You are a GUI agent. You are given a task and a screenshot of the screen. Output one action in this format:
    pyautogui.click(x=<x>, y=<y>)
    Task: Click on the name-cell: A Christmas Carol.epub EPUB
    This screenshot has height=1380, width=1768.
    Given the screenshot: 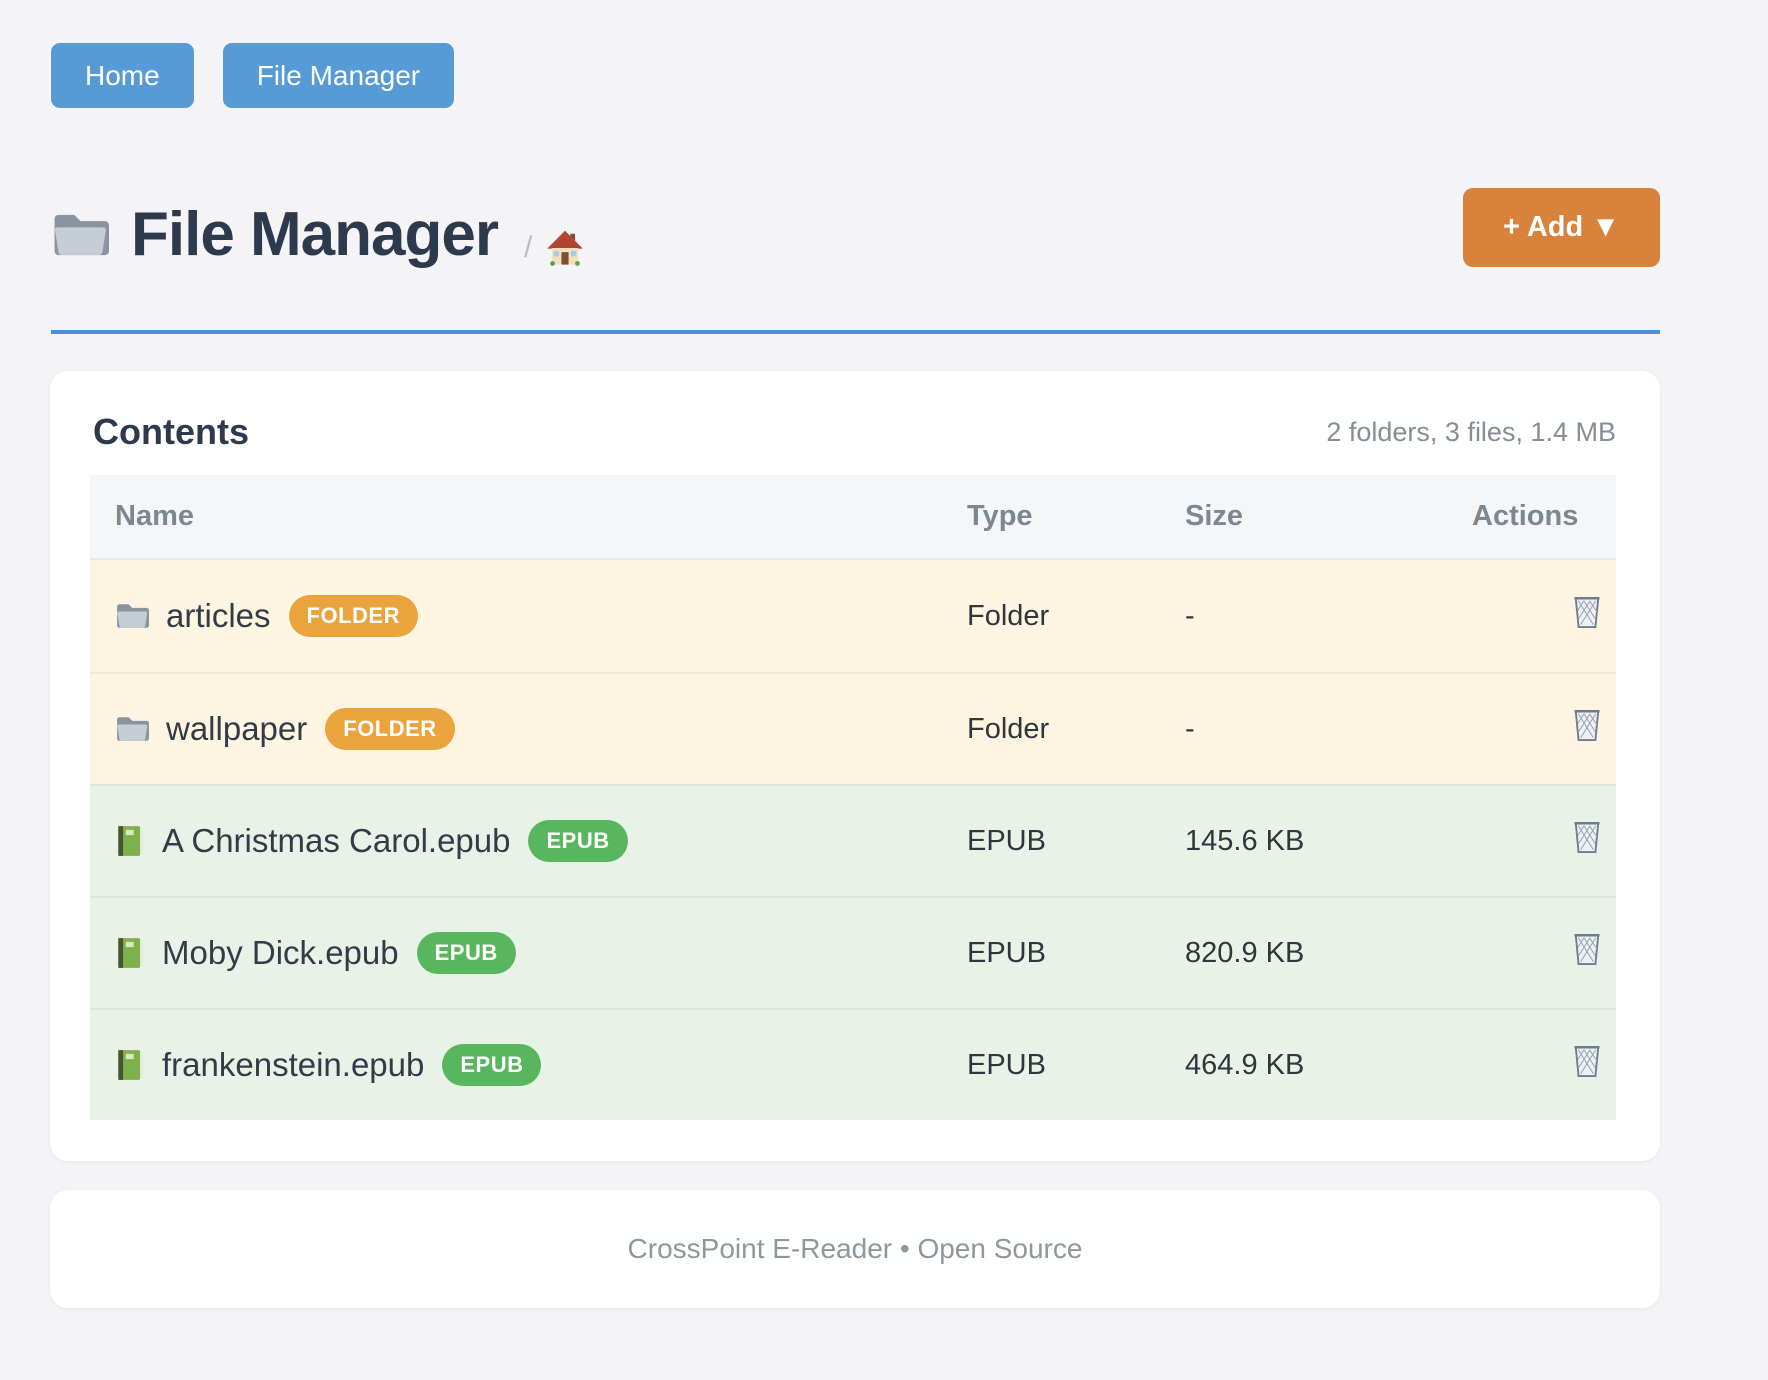 What is the action you would take?
    pyautogui.click(x=528, y=841)
    